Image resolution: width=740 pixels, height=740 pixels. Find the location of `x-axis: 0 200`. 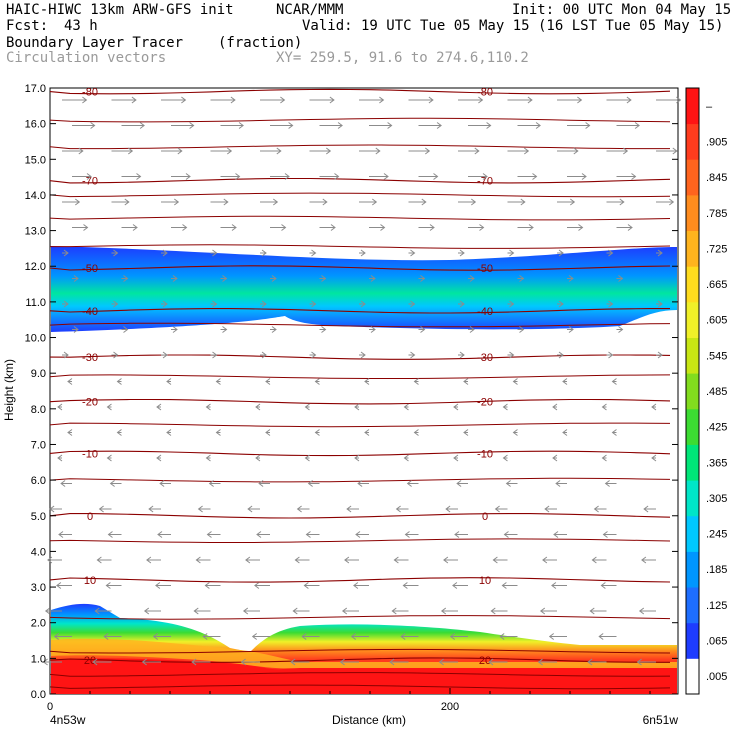

x-axis: 0 200 is located at coordinates (349, 700).